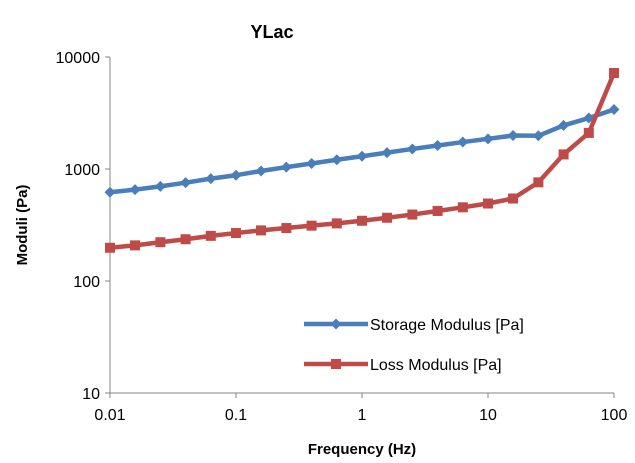 The image size is (635, 463). I want to click on legend-item-storage-modulus: Storage Modulus [Pa], so click(414, 325).